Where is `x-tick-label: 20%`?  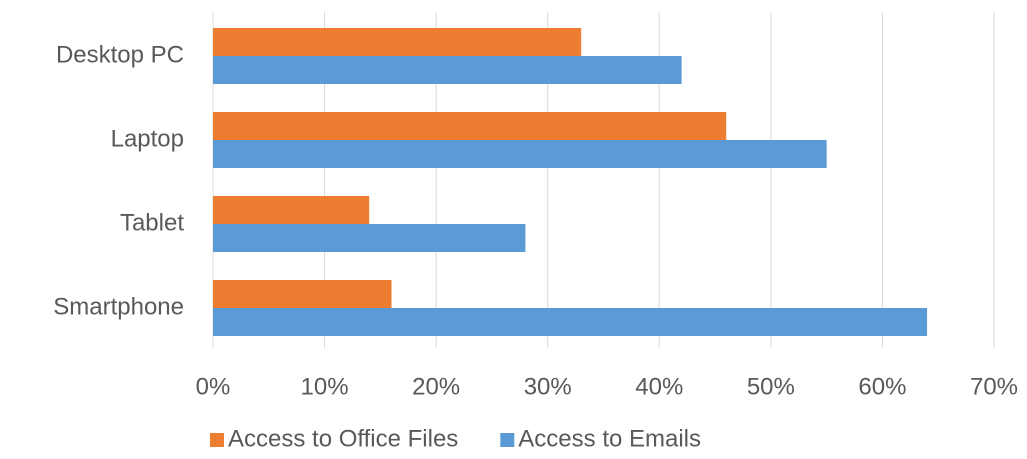
x-tick-label: 20% is located at coordinates (436, 386).